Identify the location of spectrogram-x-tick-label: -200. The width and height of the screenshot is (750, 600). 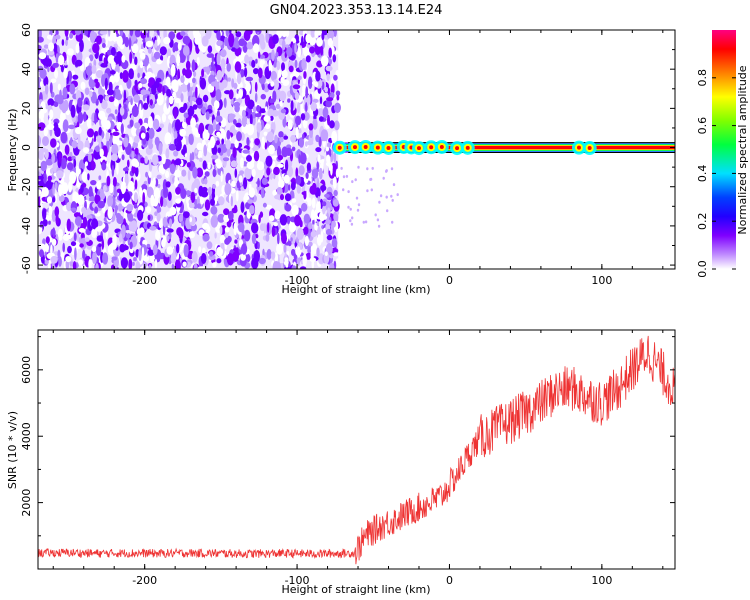
(144, 280).